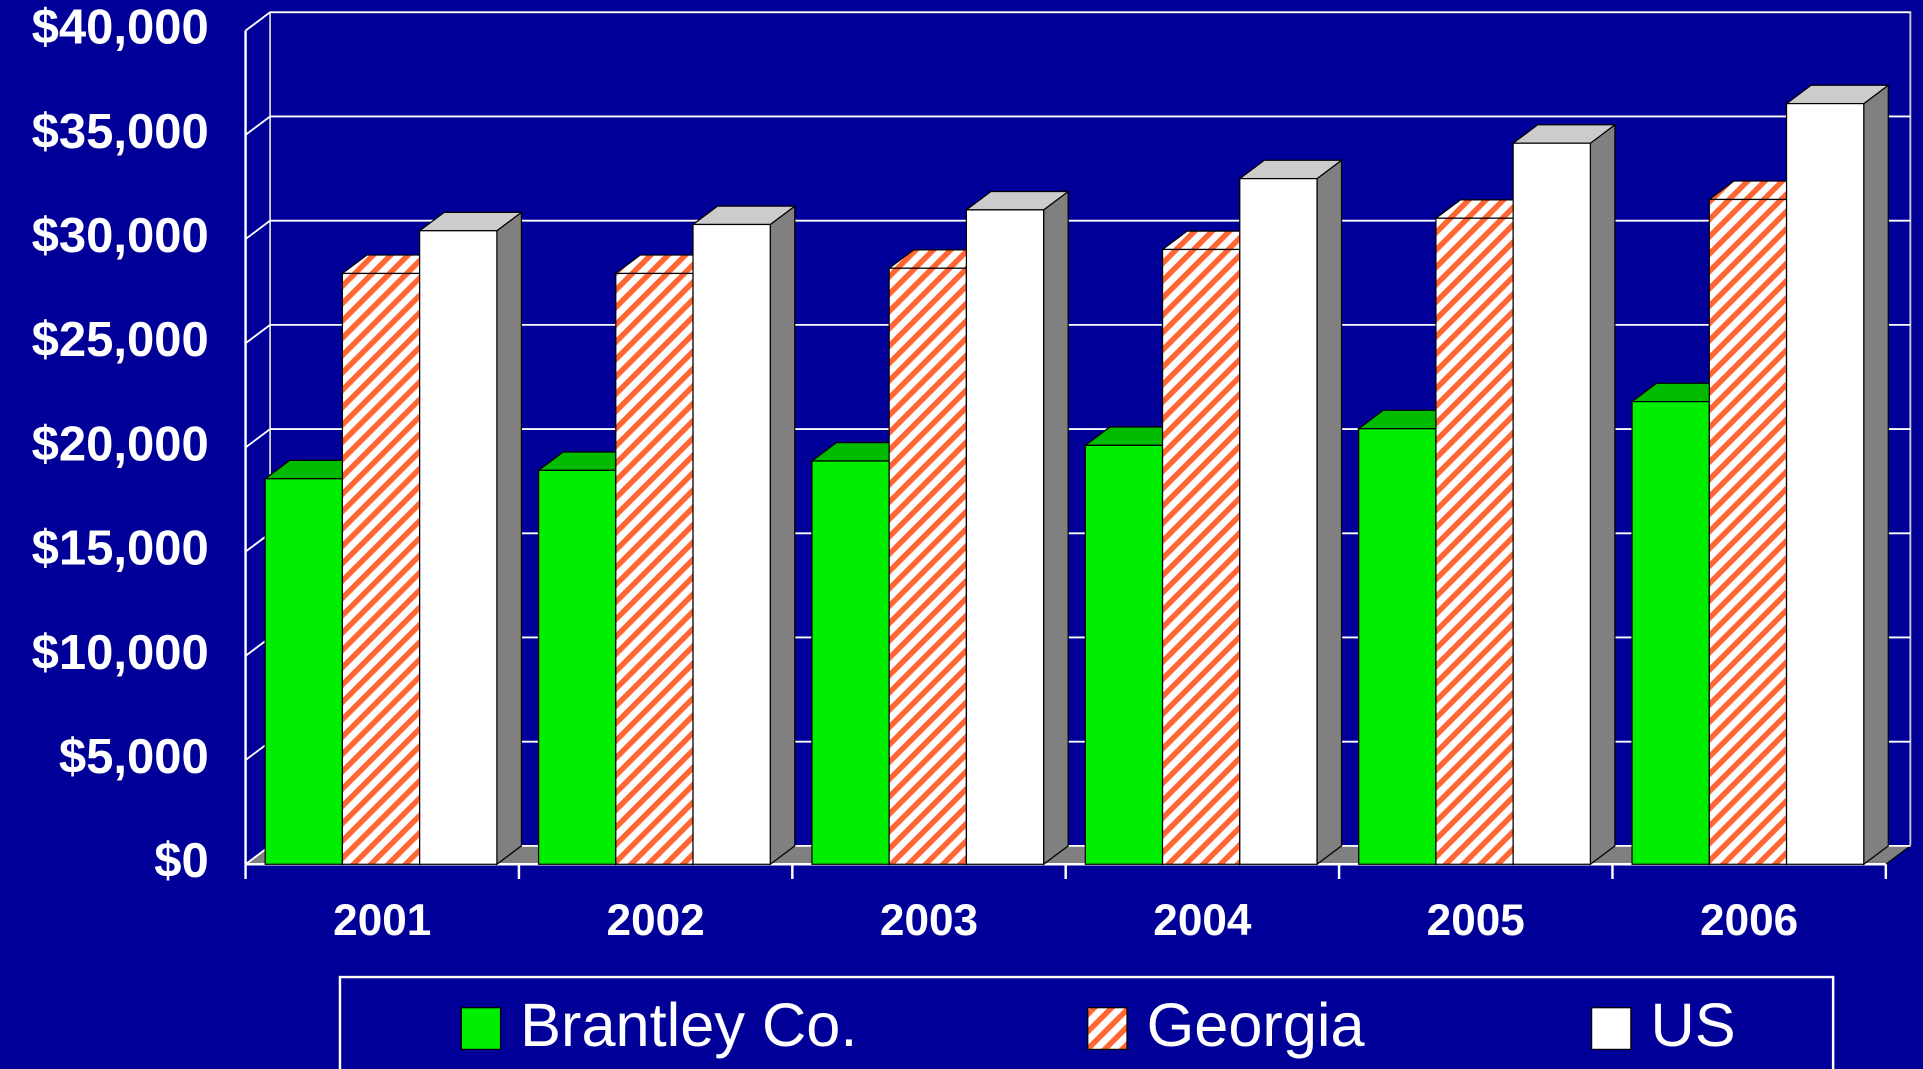 This screenshot has width=1923, height=1069. I want to click on y-tick-label: $10,000, so click(120, 653).